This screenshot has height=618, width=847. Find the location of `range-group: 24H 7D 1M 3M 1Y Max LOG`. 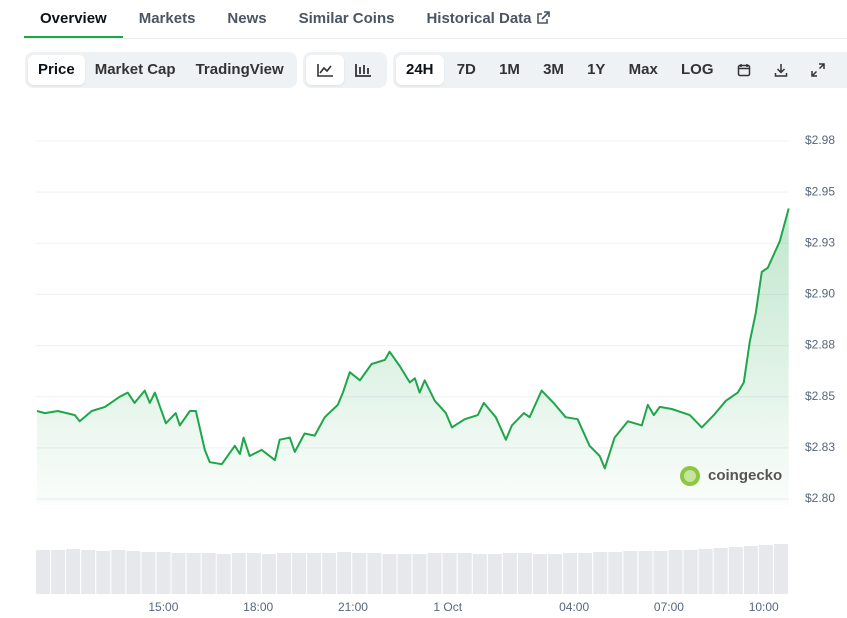

range-group: 24H 7D 1M 3M 1Y Max LOG is located at coordinates (620, 70).